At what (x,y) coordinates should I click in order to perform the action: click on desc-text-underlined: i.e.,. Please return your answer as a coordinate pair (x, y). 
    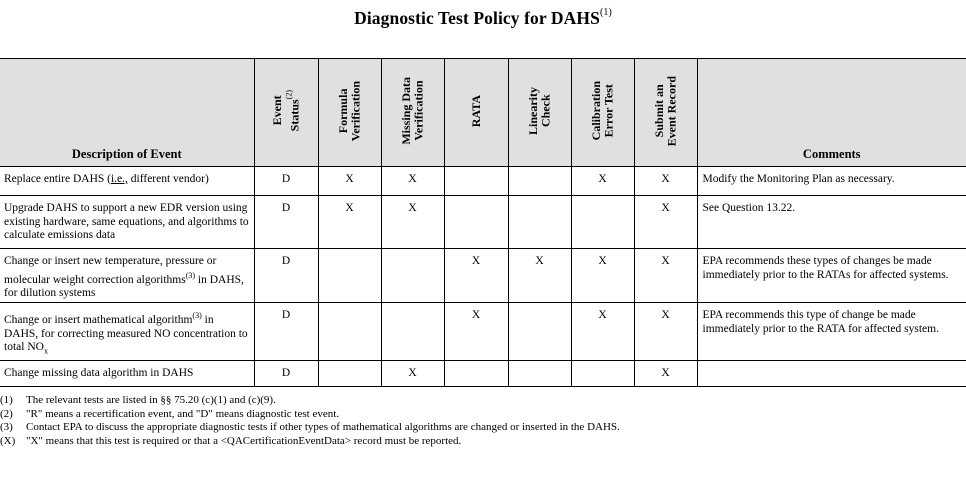
    Looking at the image, I should click on (119, 179).